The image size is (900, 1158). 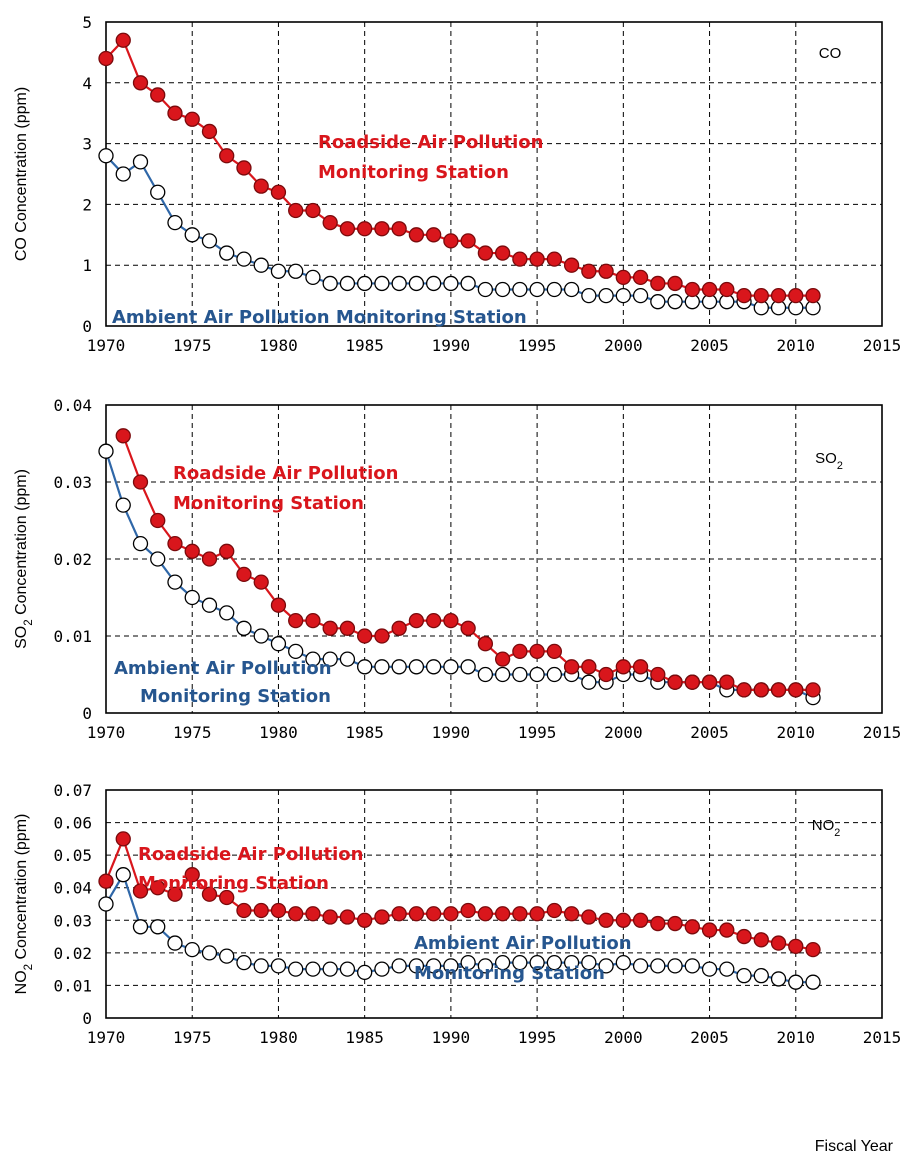 I want to click on y-tick-label: 0.02, so click(x=72, y=953).